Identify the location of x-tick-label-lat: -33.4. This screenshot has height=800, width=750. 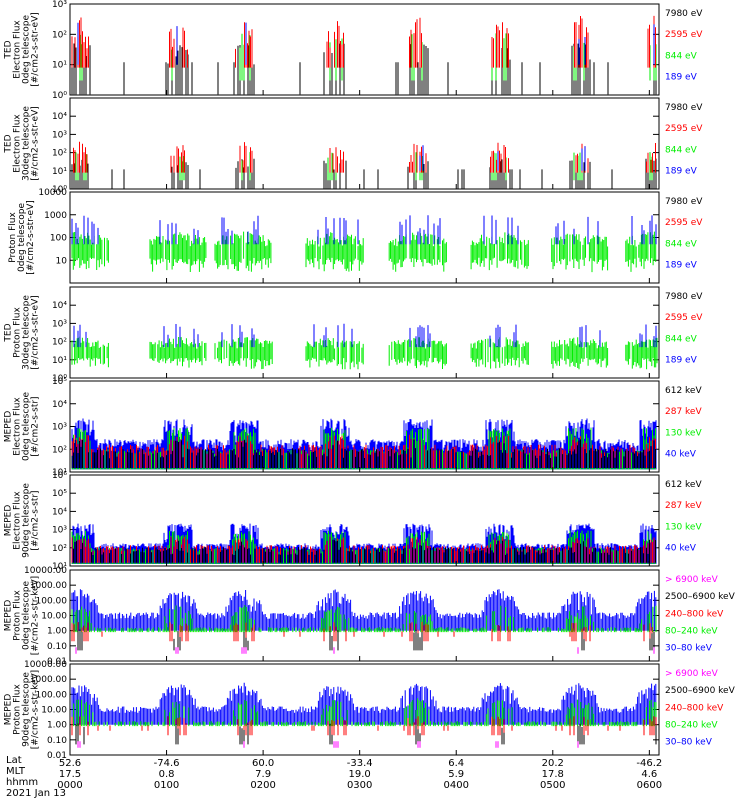
(360, 763).